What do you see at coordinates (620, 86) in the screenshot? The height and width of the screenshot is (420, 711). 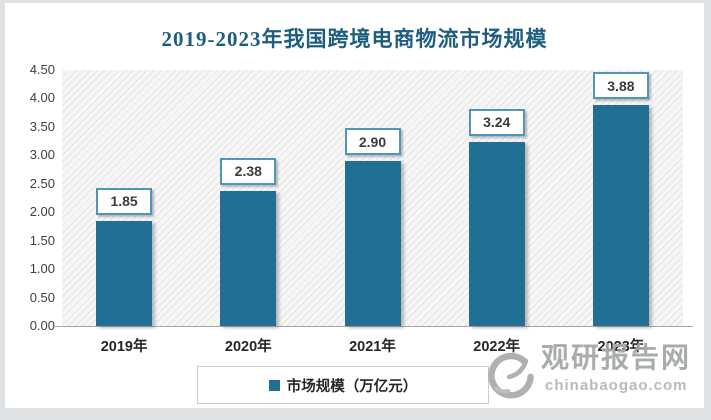 I see `bar-value-label: 3.88` at bounding box center [620, 86].